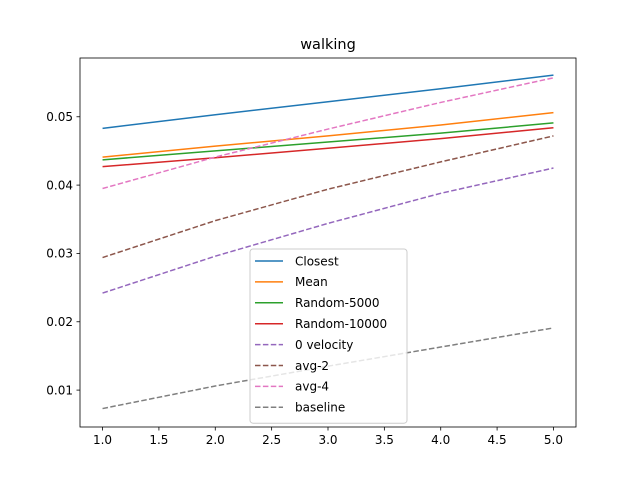  I want to click on legend-label: Closest, so click(317, 261).